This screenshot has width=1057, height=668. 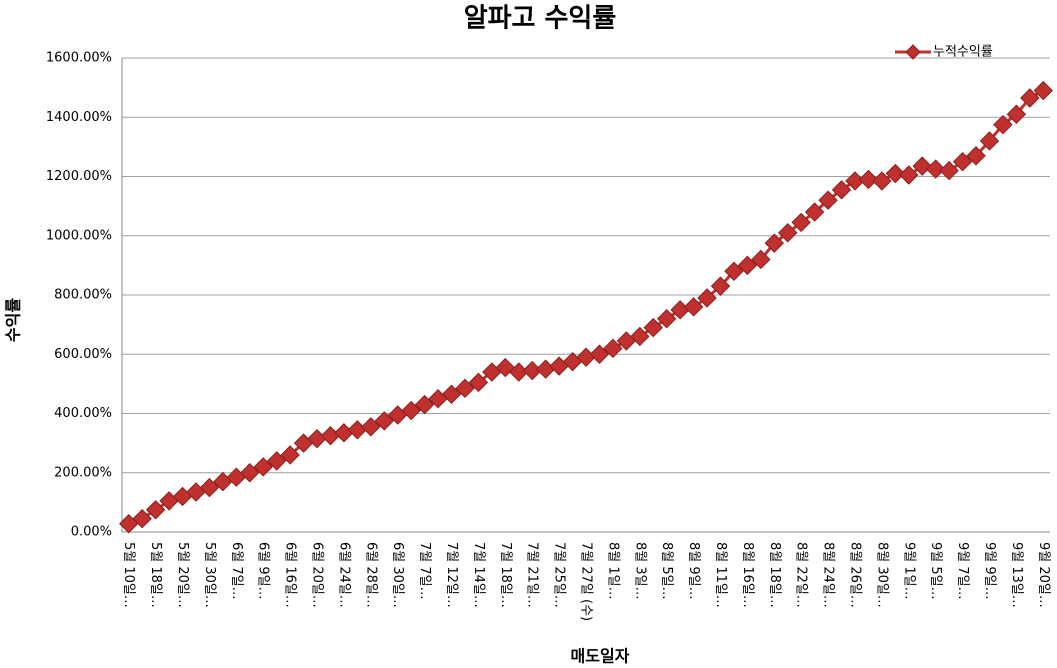 What do you see at coordinates (79, 176) in the screenshot?
I see `y-tick-label: 1200.00%` at bounding box center [79, 176].